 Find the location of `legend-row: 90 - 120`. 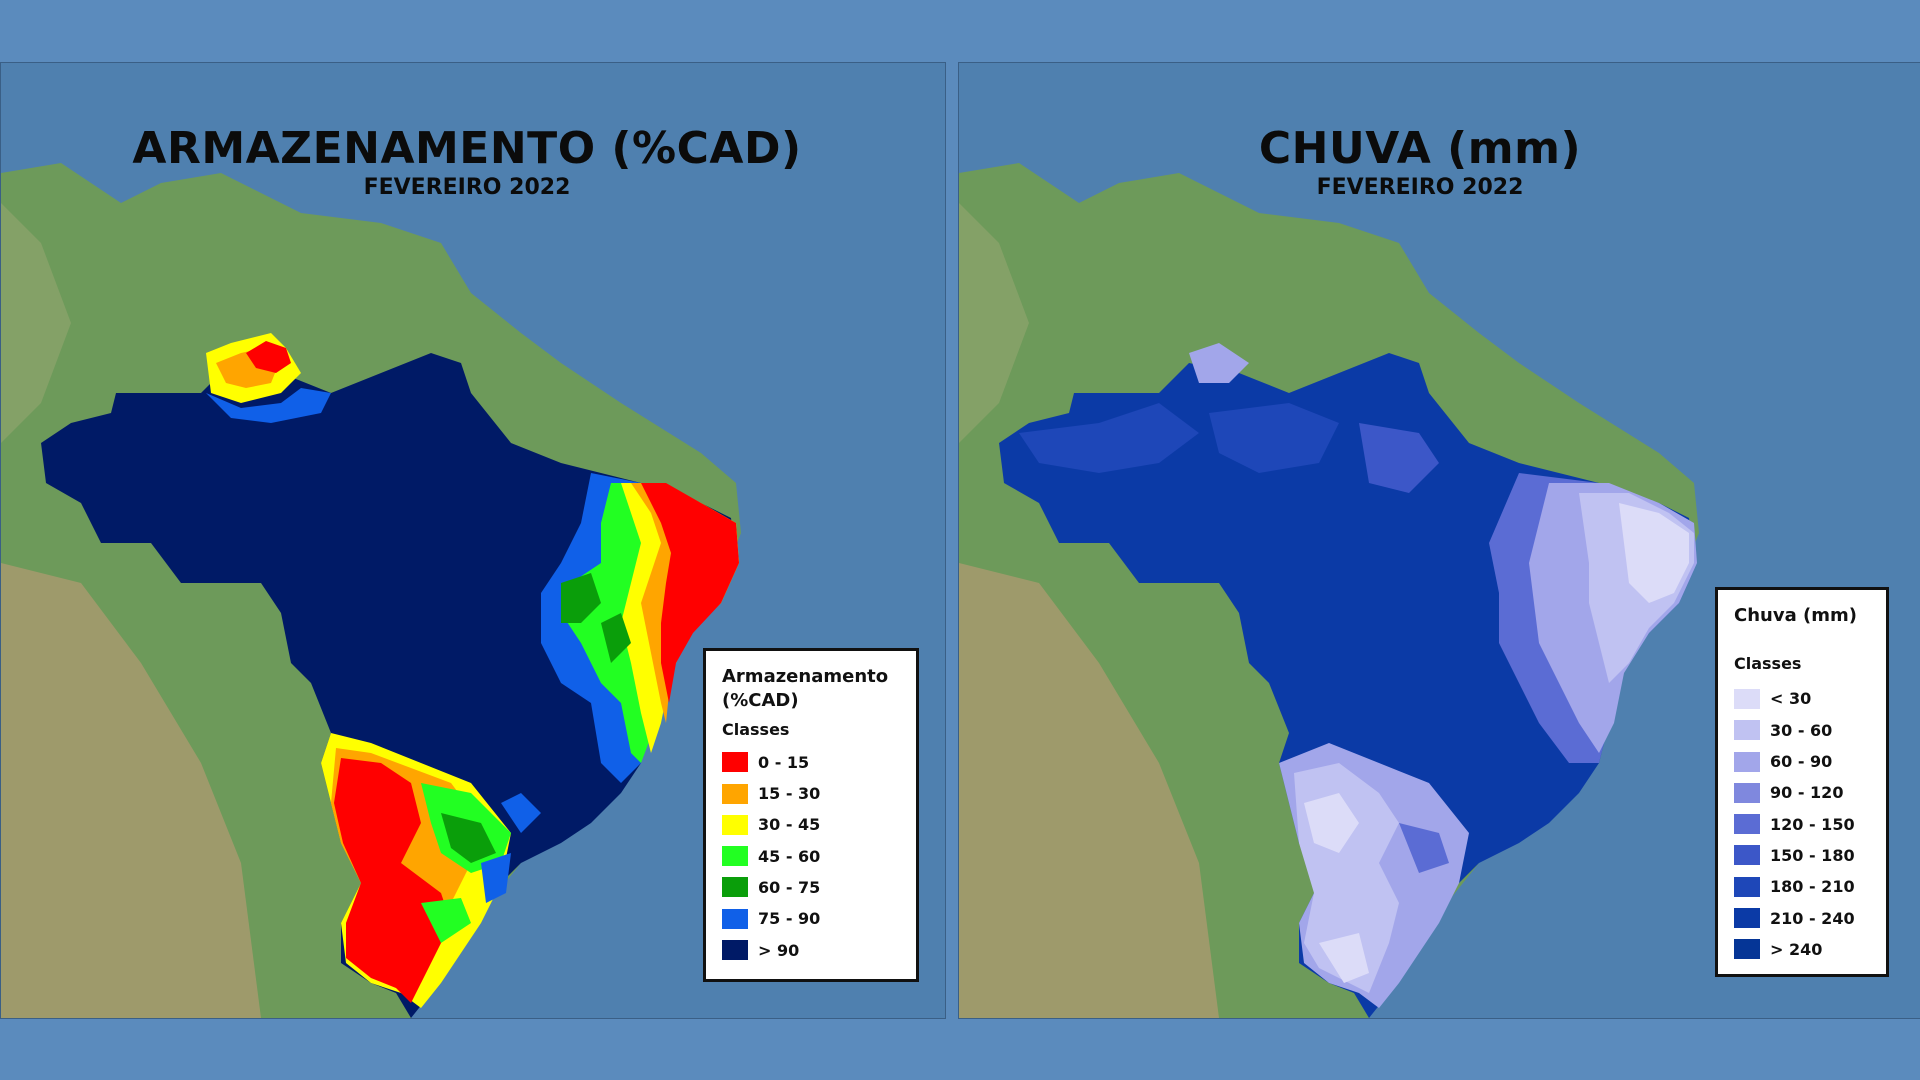

legend-row: 90 - 120 is located at coordinates (1805, 792).